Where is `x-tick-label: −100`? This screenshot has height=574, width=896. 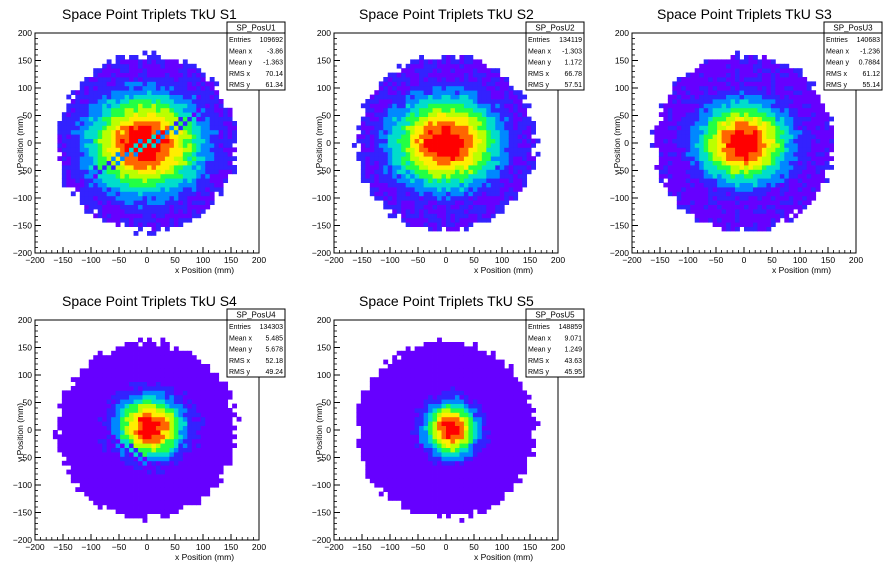 x-tick-label: −100 is located at coordinates (389, 260).